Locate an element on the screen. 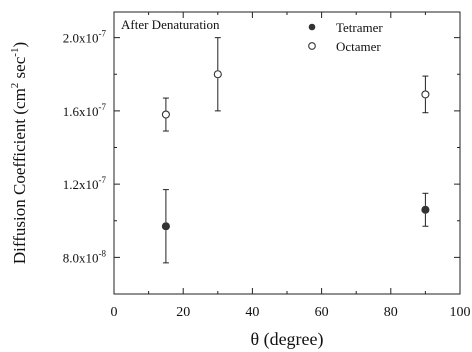  y-axis-label: Diffusion Coefficient (cm2 sec-1) is located at coordinates (19, 153).